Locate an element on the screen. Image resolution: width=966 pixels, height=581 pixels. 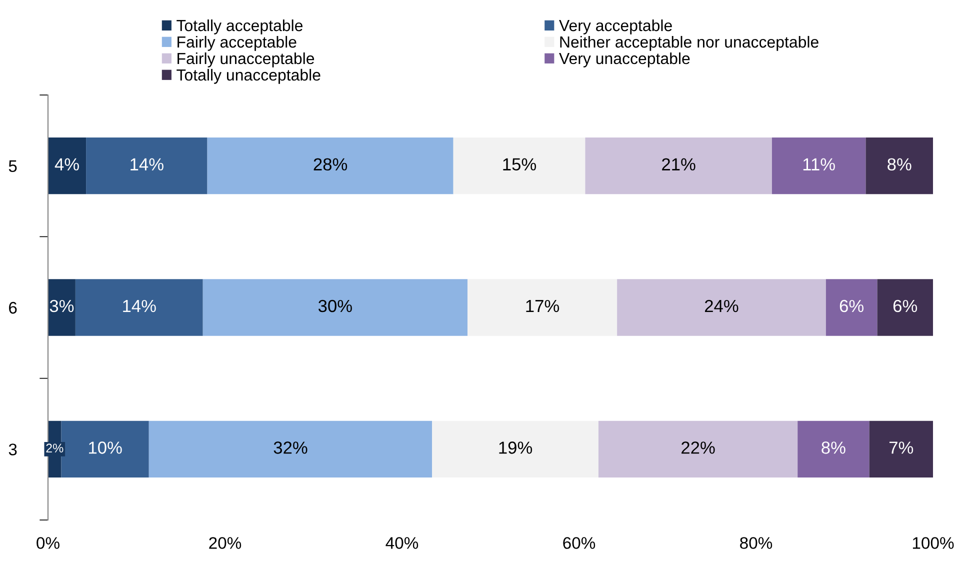
legend-label: Totally acceptable is located at coordinates (239, 26).